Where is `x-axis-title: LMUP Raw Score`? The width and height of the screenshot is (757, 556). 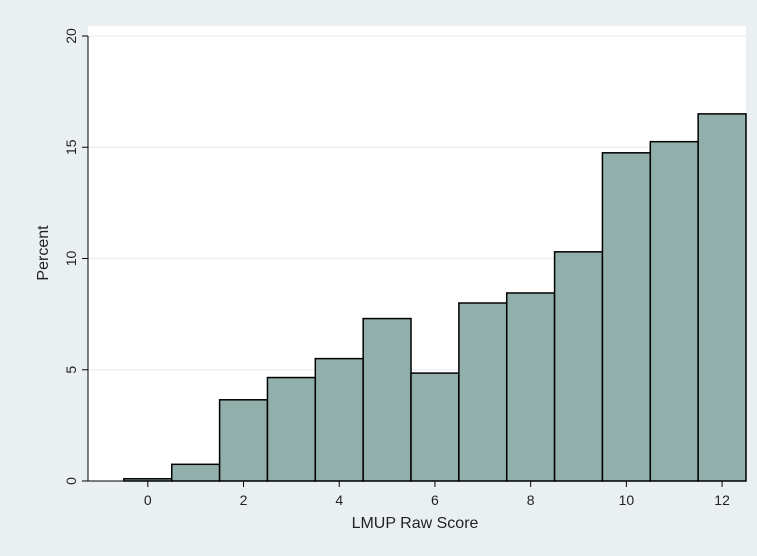 x-axis-title: LMUP Raw Score is located at coordinates (415, 523).